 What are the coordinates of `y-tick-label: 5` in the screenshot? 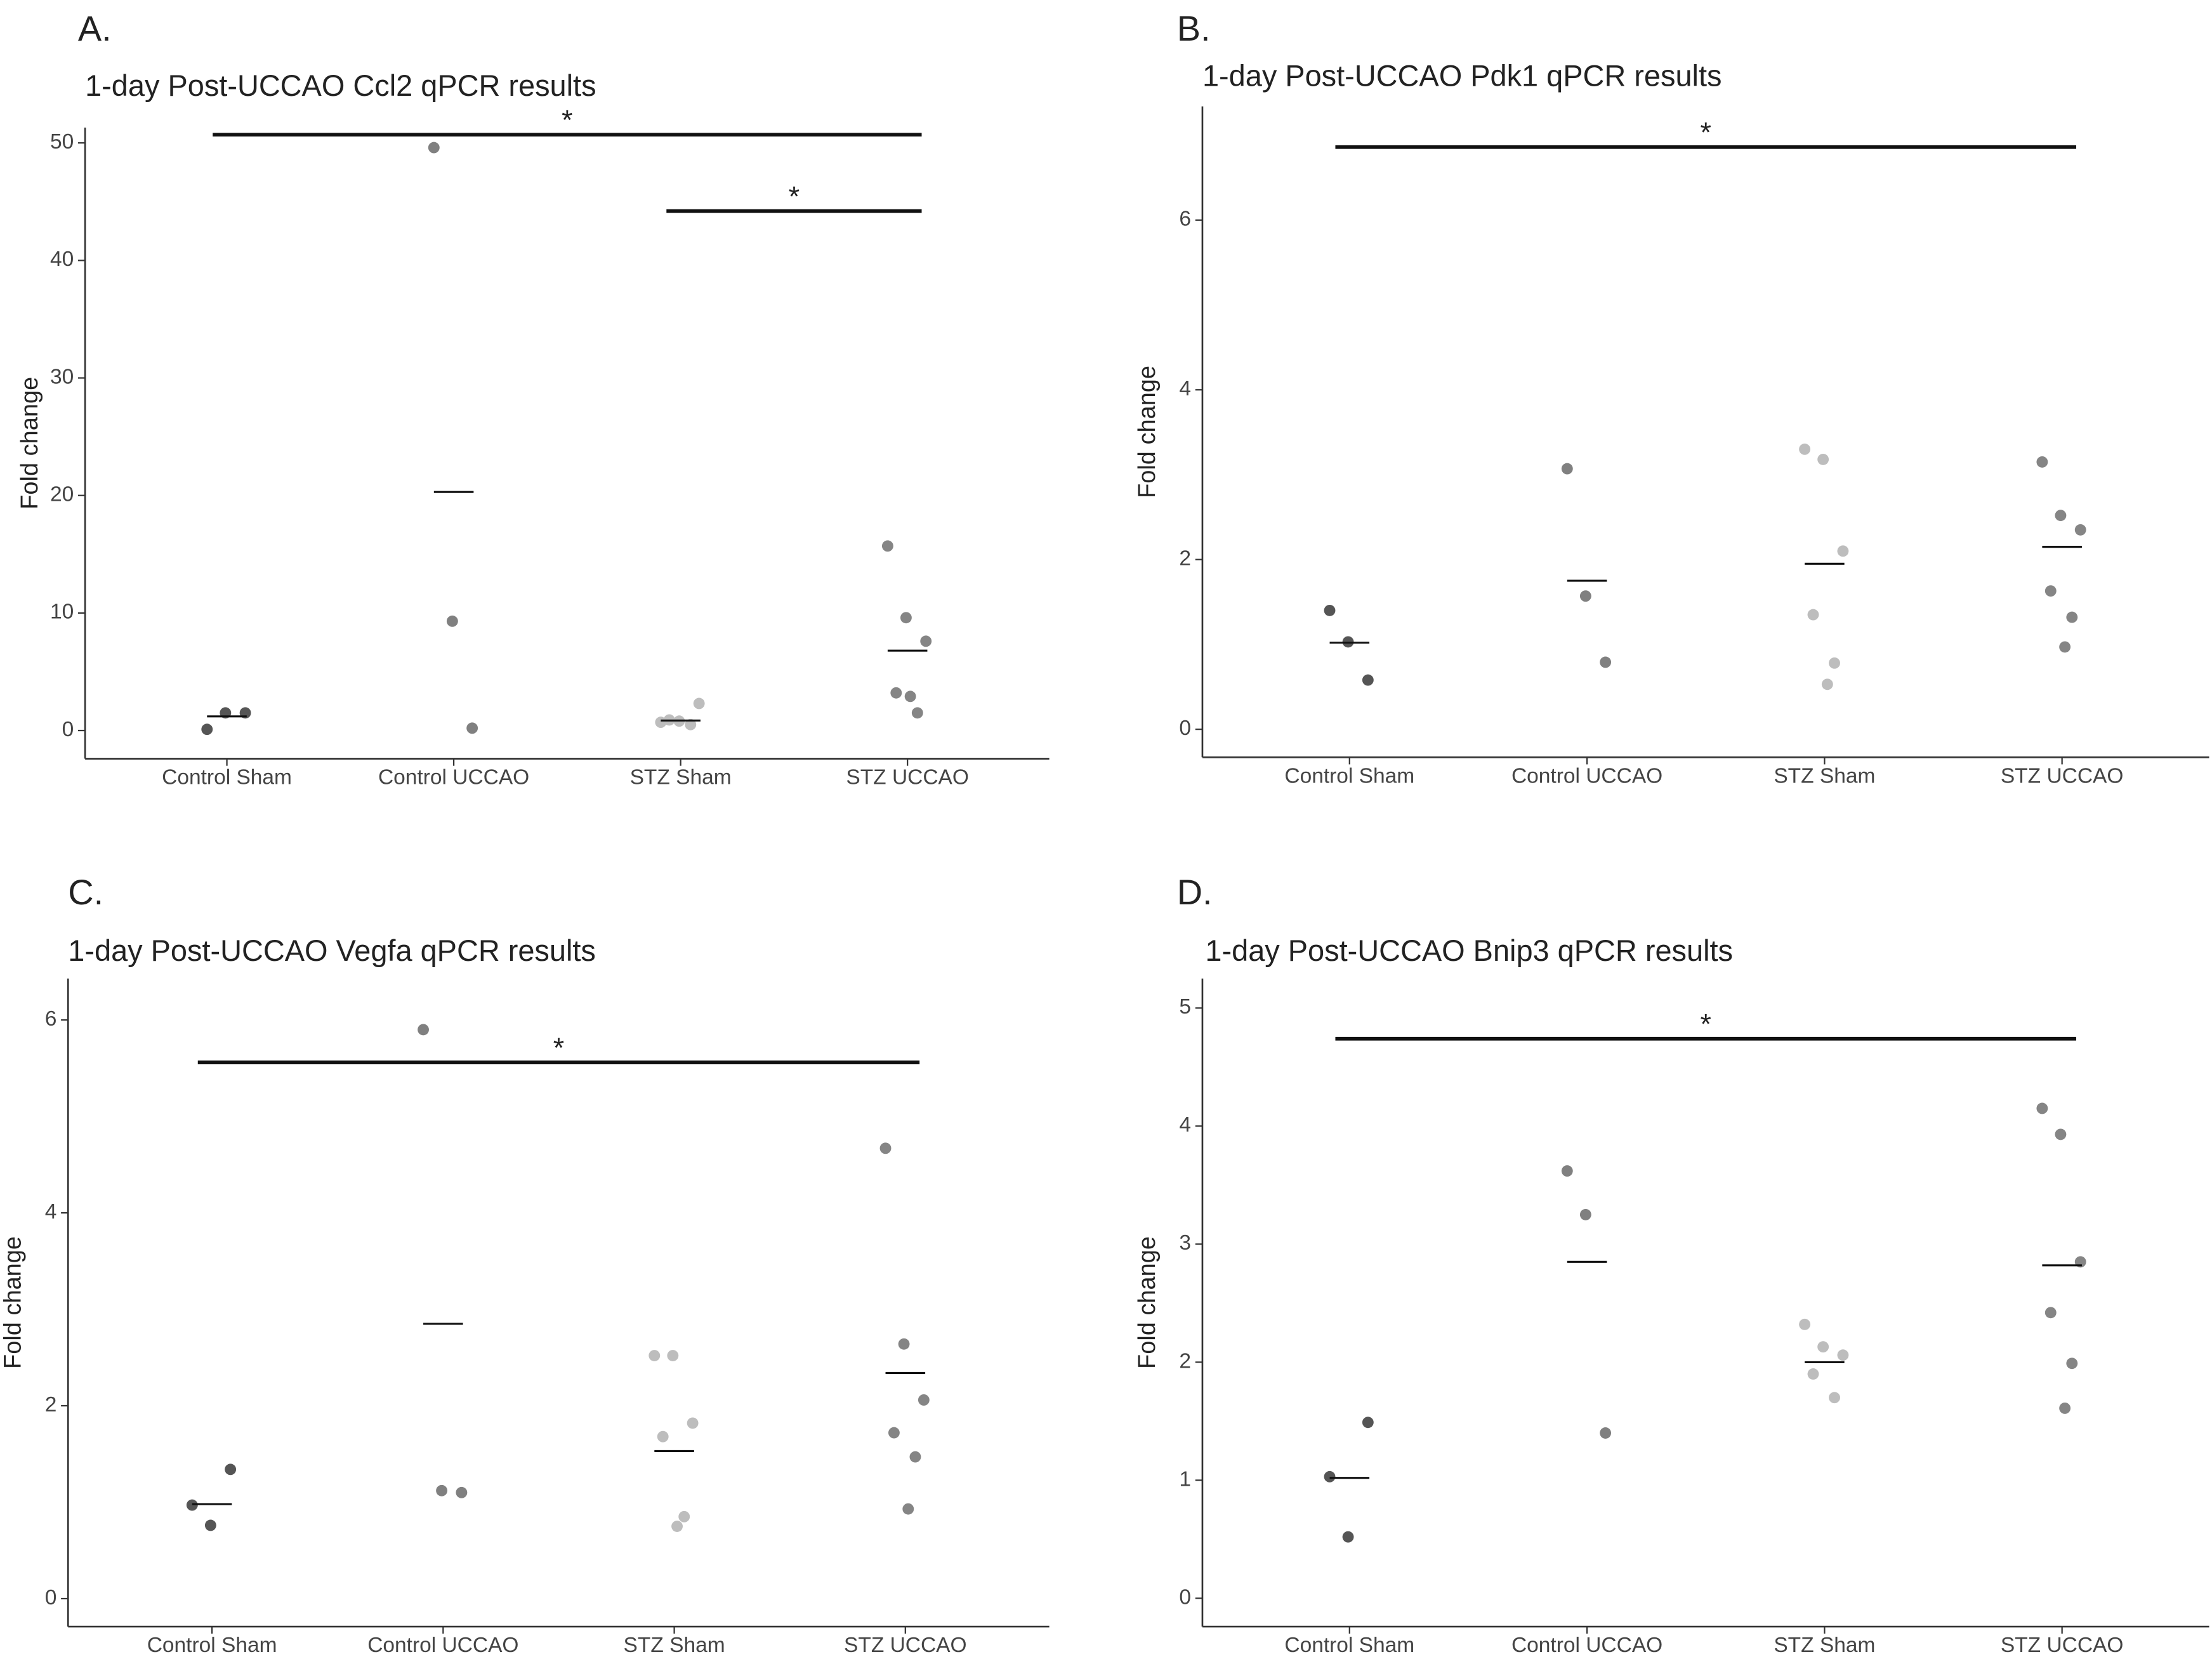 It's located at (1185, 1007).